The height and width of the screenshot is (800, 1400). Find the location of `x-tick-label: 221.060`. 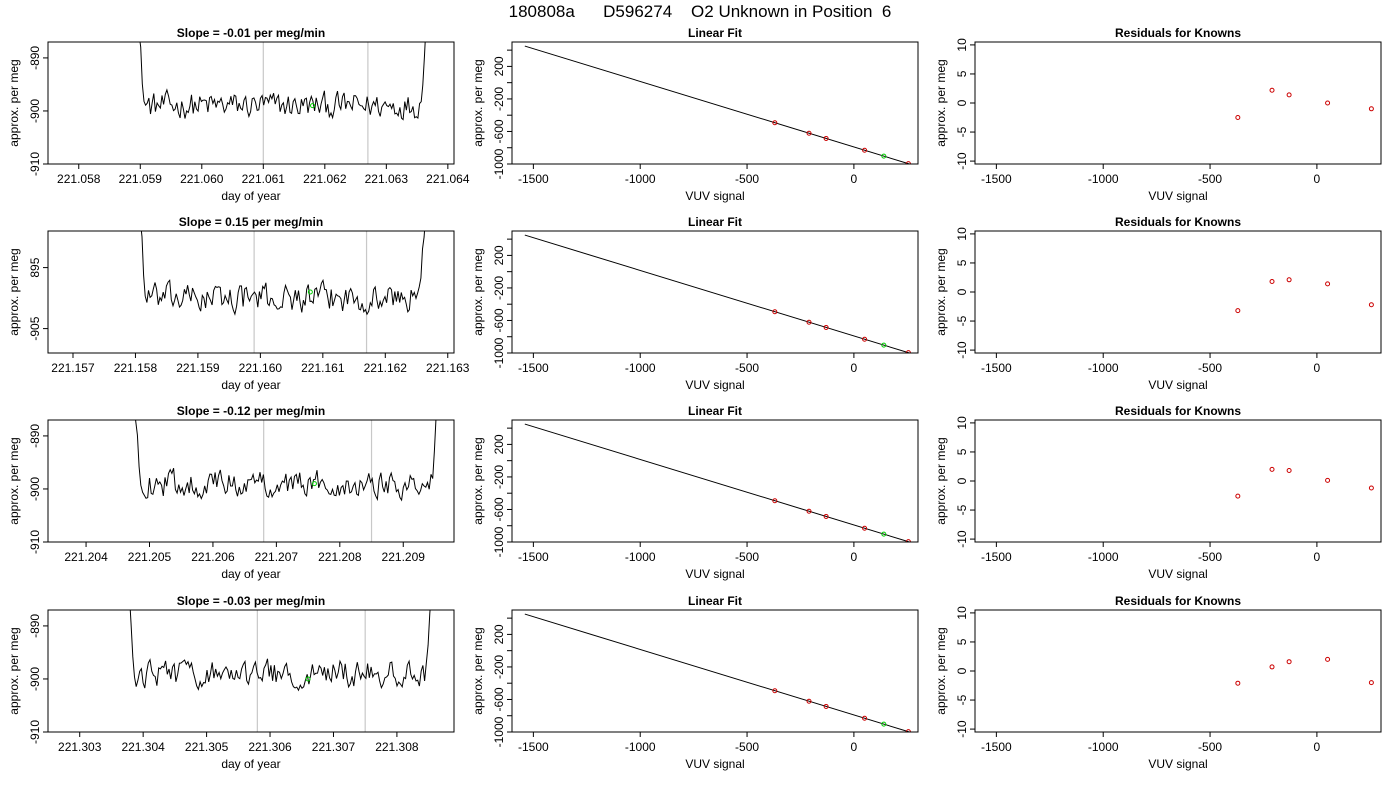

x-tick-label: 221.060 is located at coordinates (202, 179).